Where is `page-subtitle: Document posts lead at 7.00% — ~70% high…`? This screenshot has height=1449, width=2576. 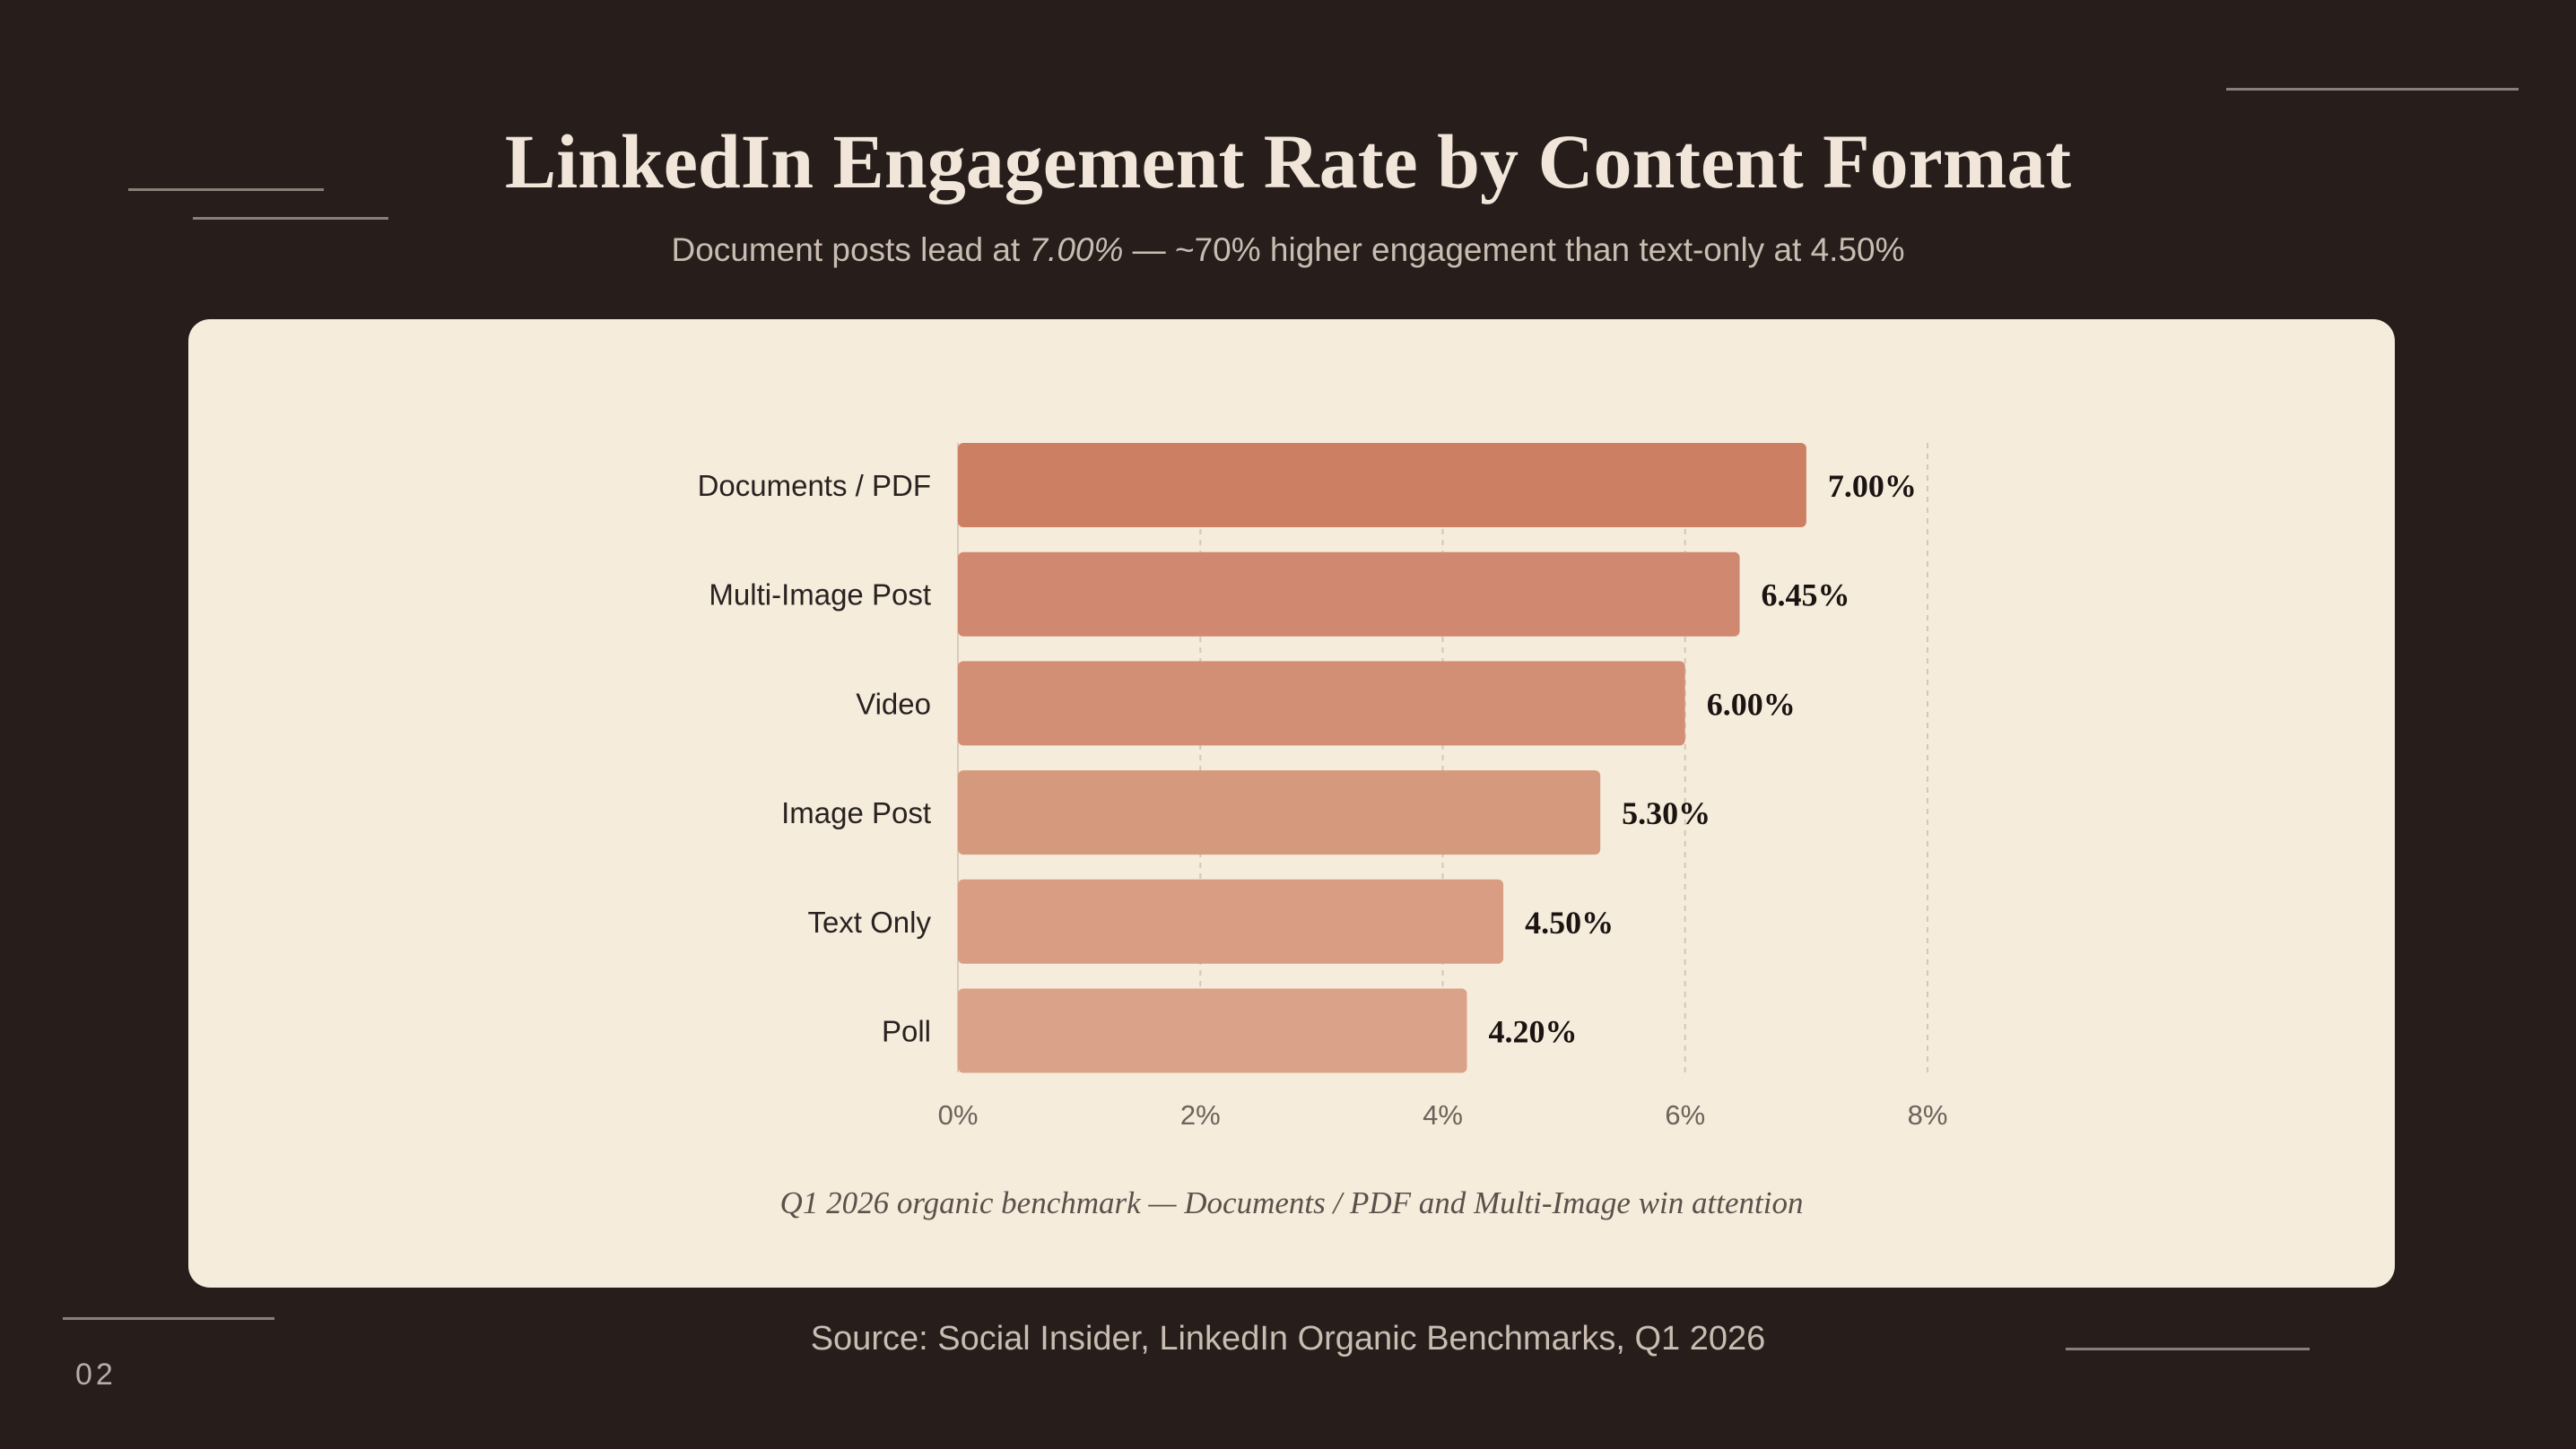 page-subtitle: Document posts lead at 7.00% — ~70% high… is located at coordinates (1288, 250).